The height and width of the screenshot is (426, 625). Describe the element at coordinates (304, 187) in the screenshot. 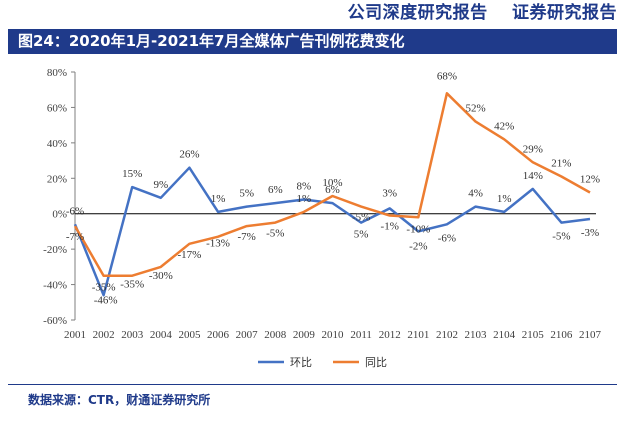

I see `data-label: 8%` at that location.